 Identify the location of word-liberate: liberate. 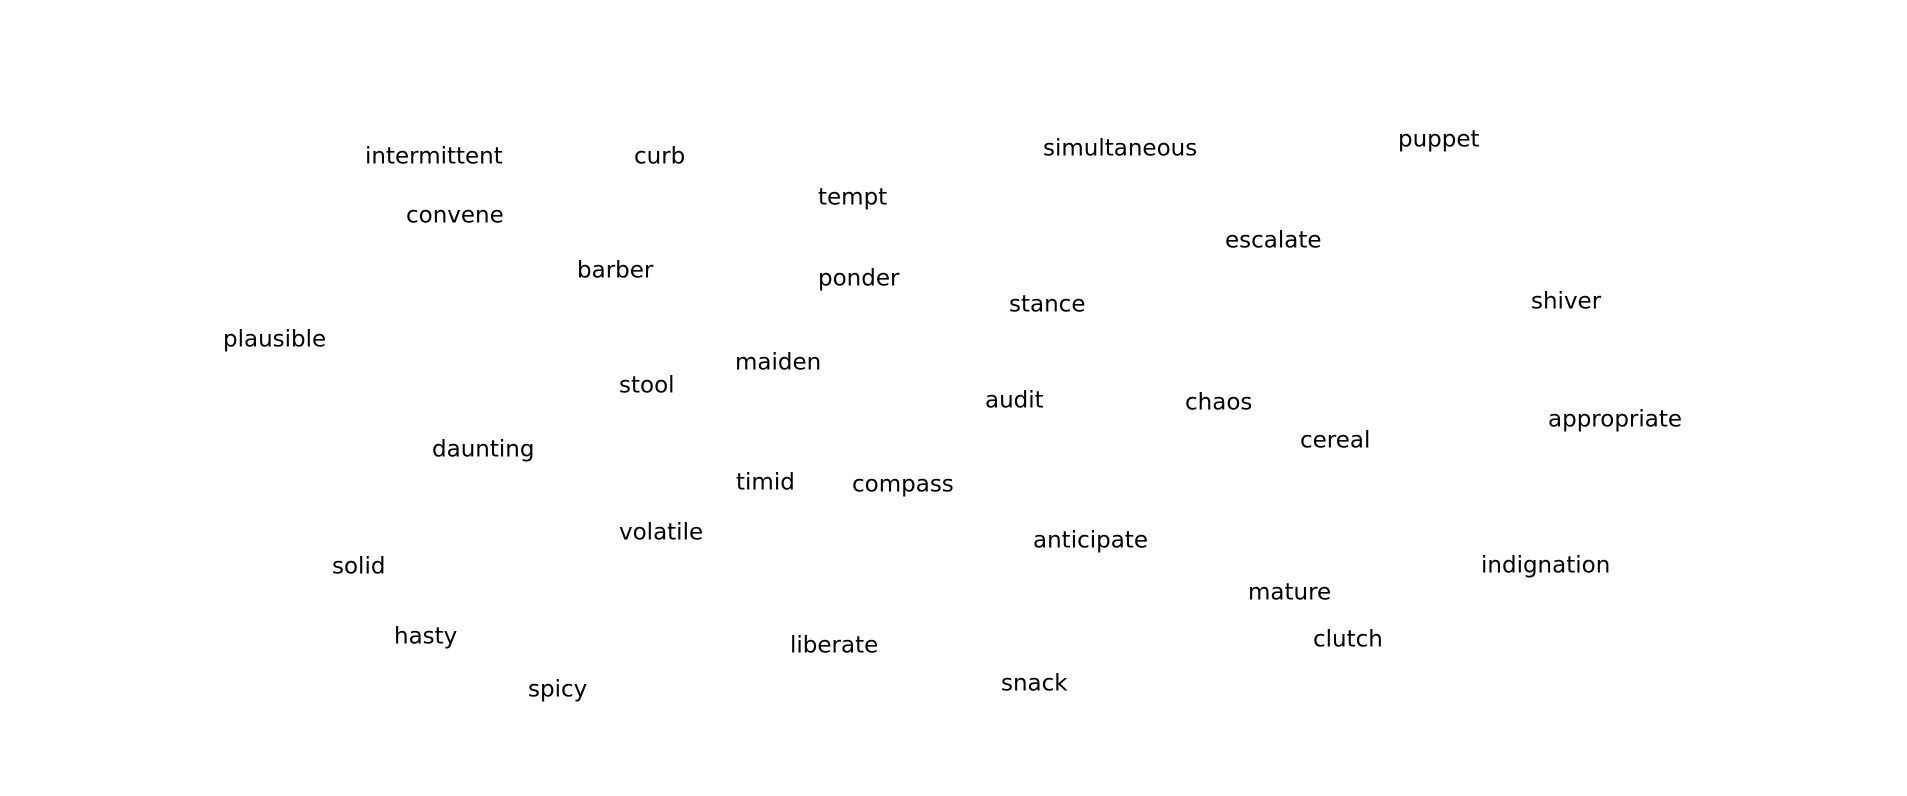
(834, 645).